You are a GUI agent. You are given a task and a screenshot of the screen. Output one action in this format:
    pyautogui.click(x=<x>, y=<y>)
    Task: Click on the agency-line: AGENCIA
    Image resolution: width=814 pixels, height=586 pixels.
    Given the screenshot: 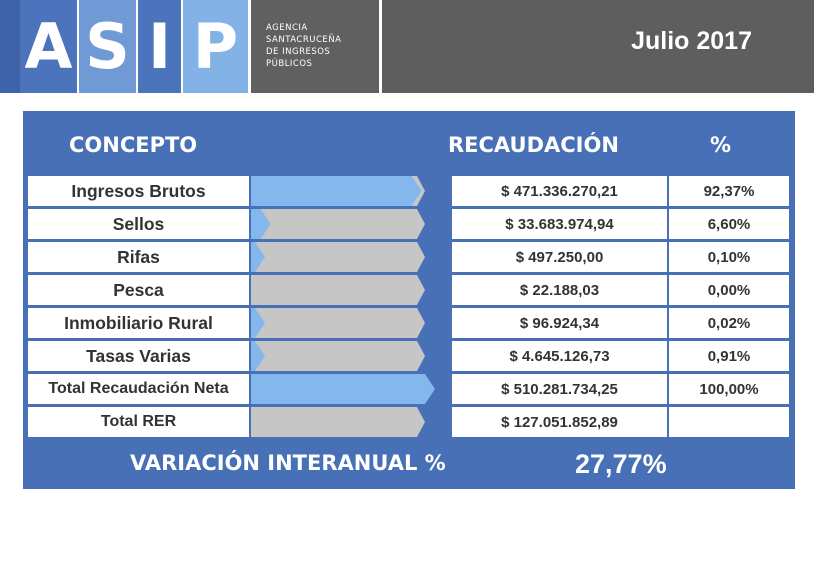 What is the action you would take?
    pyautogui.click(x=287, y=28)
    